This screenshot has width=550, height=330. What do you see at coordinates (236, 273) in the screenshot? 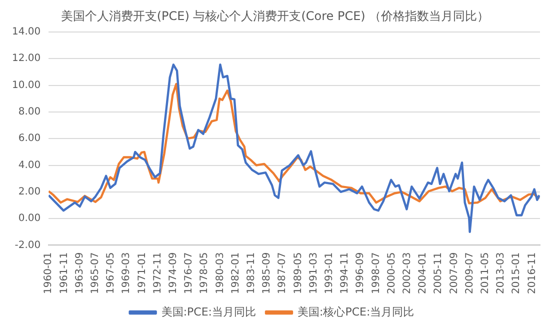
I see `x-tick-label: 1982-01` at bounding box center [236, 273].